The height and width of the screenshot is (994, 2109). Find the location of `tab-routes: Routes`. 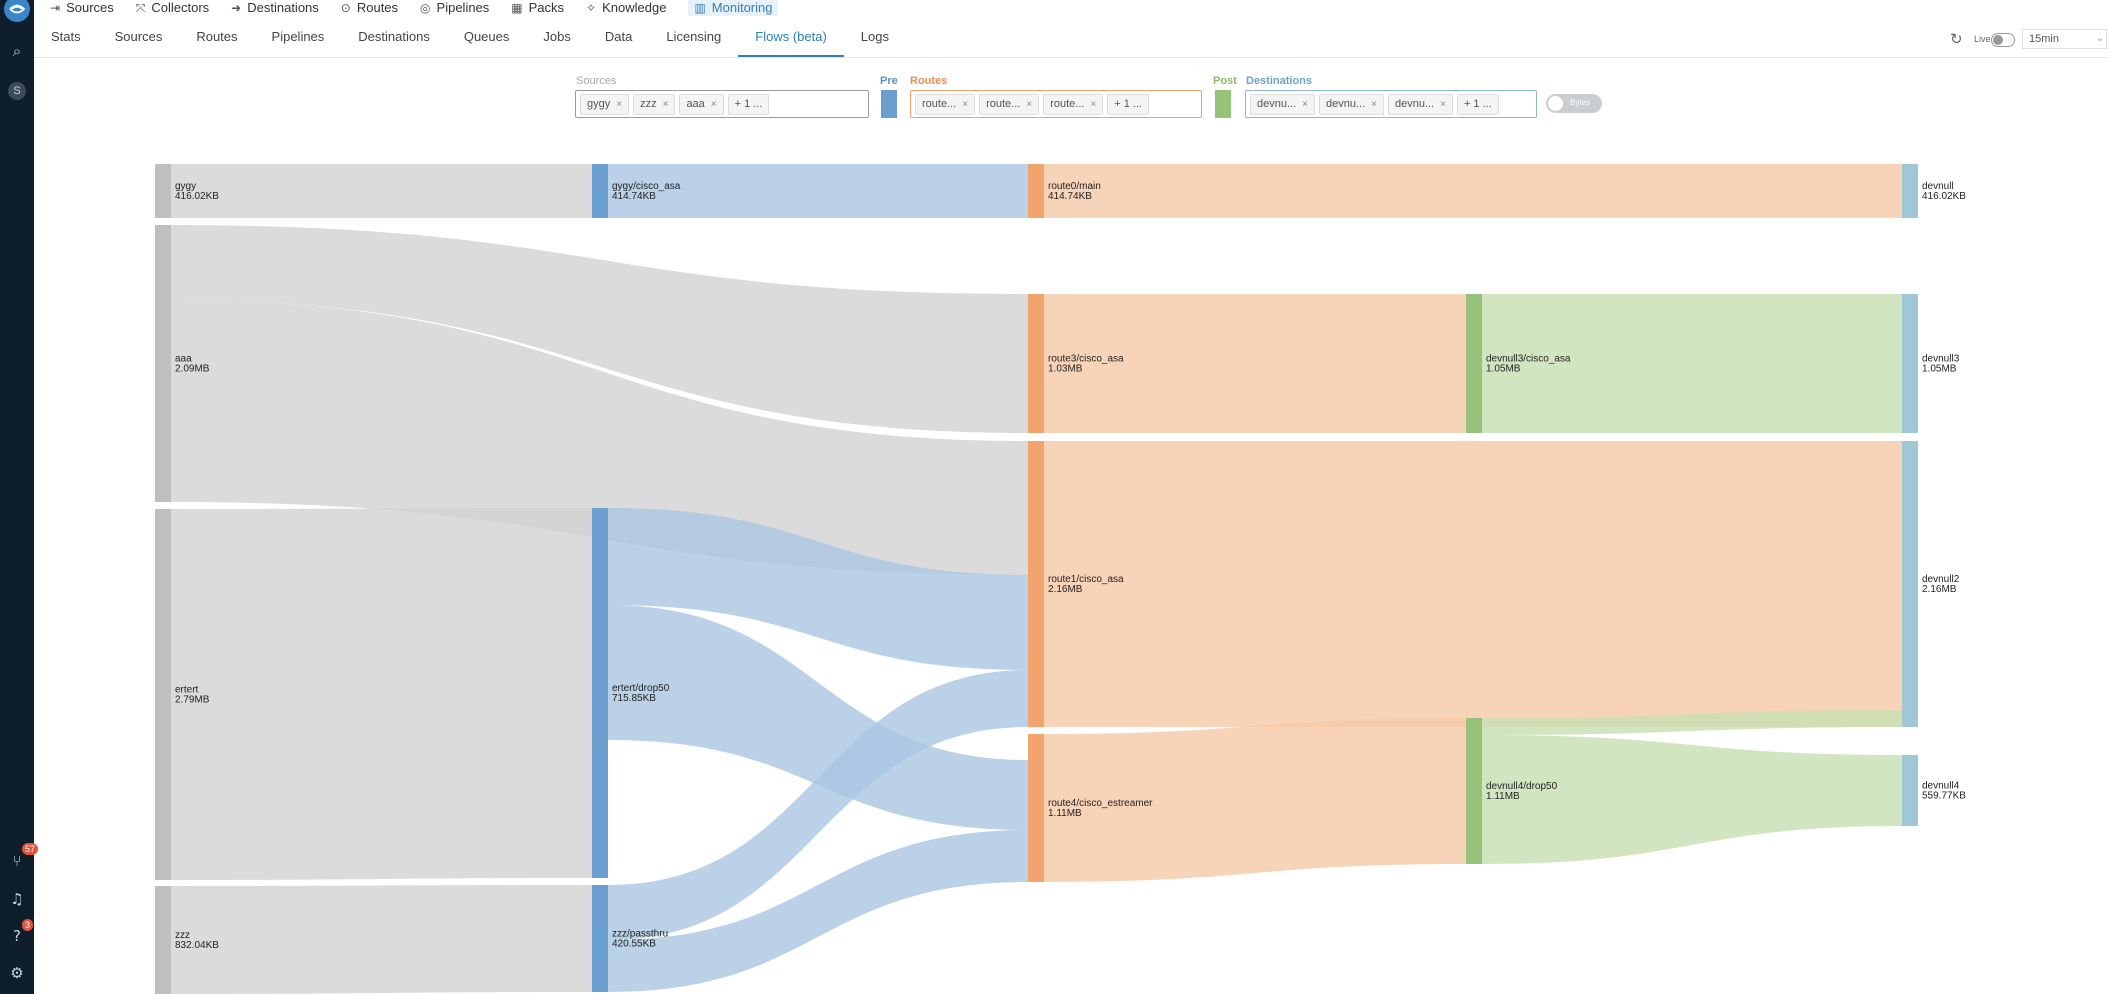

tab-routes: Routes is located at coordinates (217, 36).